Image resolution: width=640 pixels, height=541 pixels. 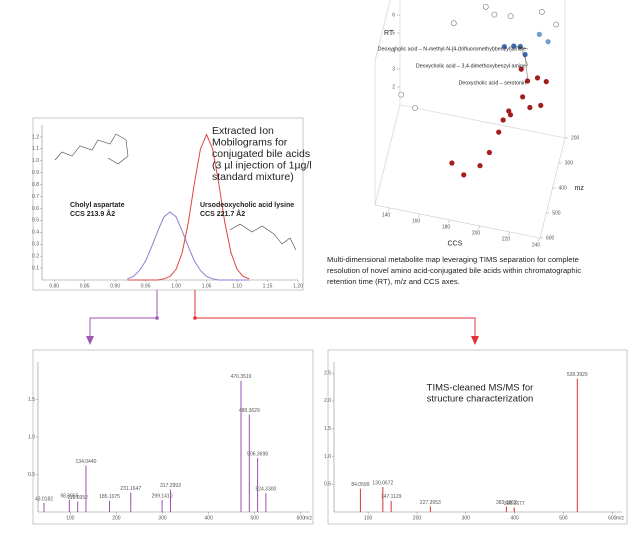 What do you see at coordinates (389, 33) in the screenshot?
I see `z-axis-label: RT` at bounding box center [389, 33].